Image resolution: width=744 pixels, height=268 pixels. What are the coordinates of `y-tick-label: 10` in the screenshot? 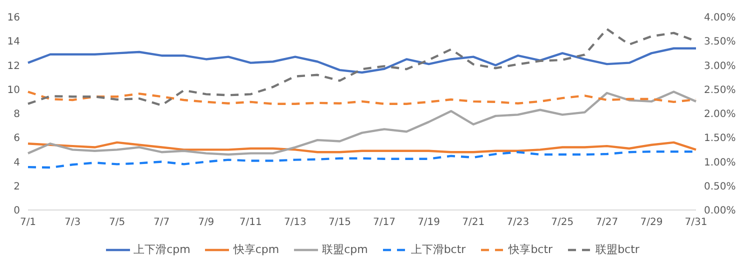 It's located at (13, 90).